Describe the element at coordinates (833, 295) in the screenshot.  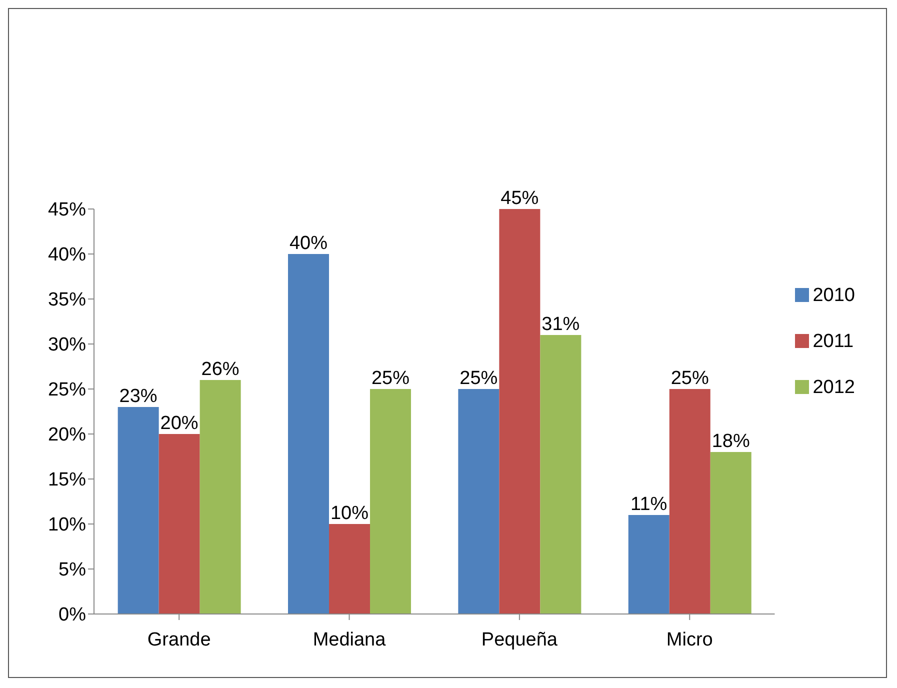
I see `legend-label: 2010` at that location.